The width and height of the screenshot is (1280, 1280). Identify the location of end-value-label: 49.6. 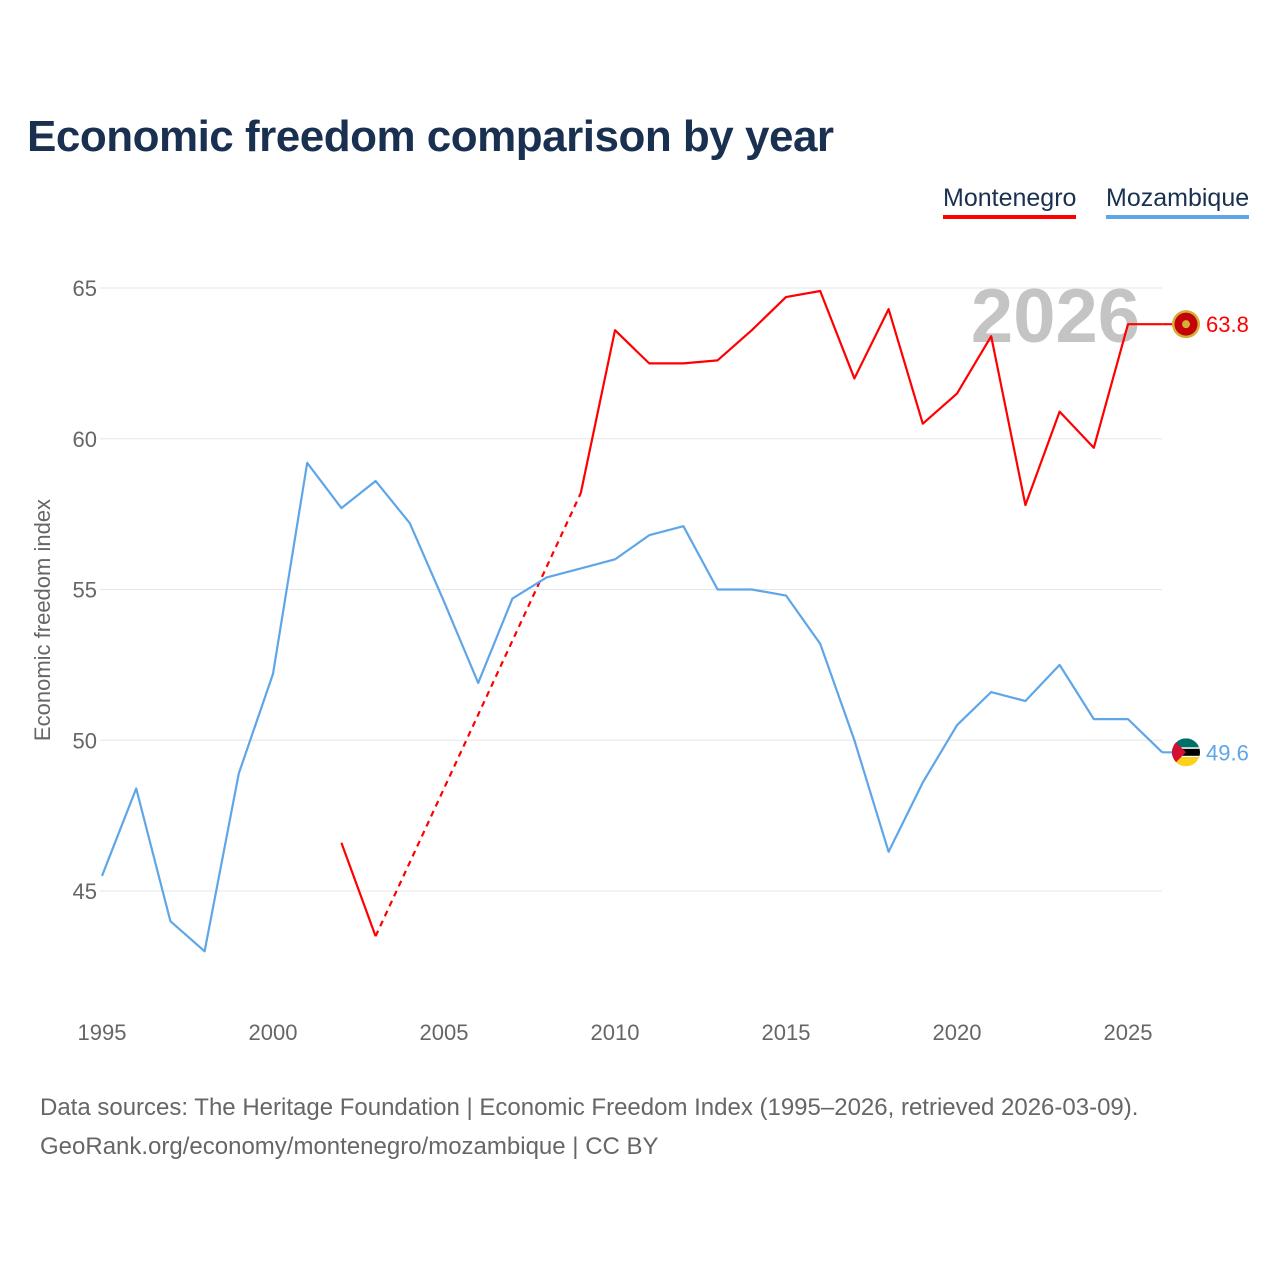
(1227, 752).